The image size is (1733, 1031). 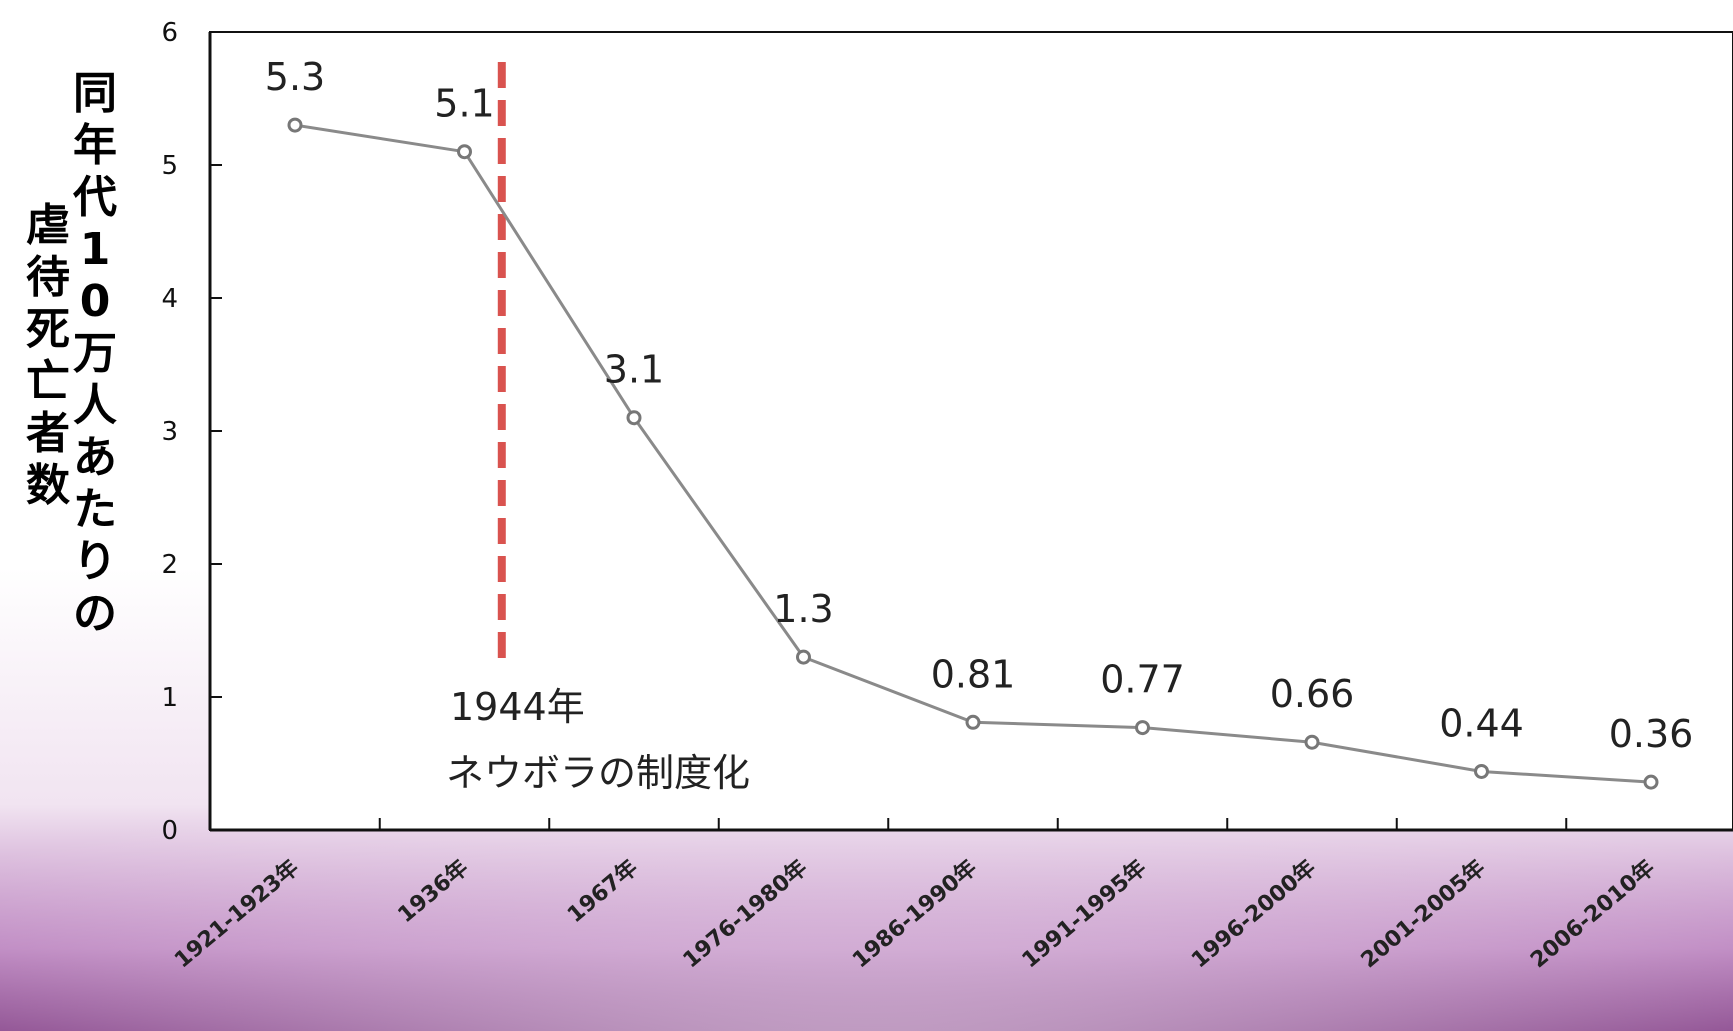 I want to click on data-label: 0.77, so click(x=1142, y=680).